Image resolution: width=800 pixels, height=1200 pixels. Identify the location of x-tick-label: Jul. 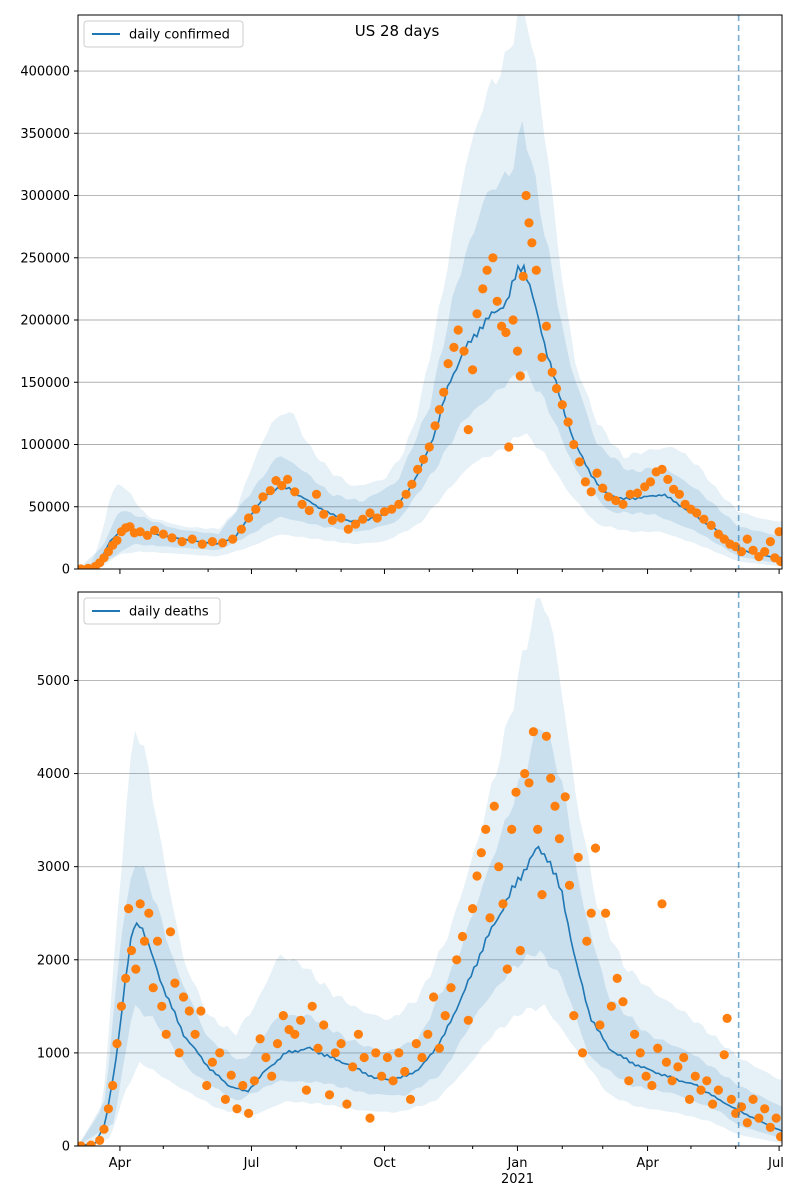
(251, 1163).